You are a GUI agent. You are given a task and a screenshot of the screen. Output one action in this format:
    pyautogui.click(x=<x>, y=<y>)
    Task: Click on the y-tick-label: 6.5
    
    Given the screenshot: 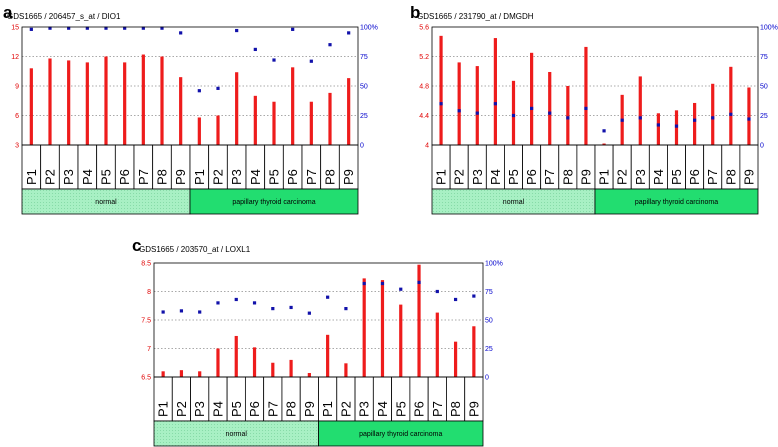 What is the action you would take?
    pyautogui.click(x=146, y=378)
    